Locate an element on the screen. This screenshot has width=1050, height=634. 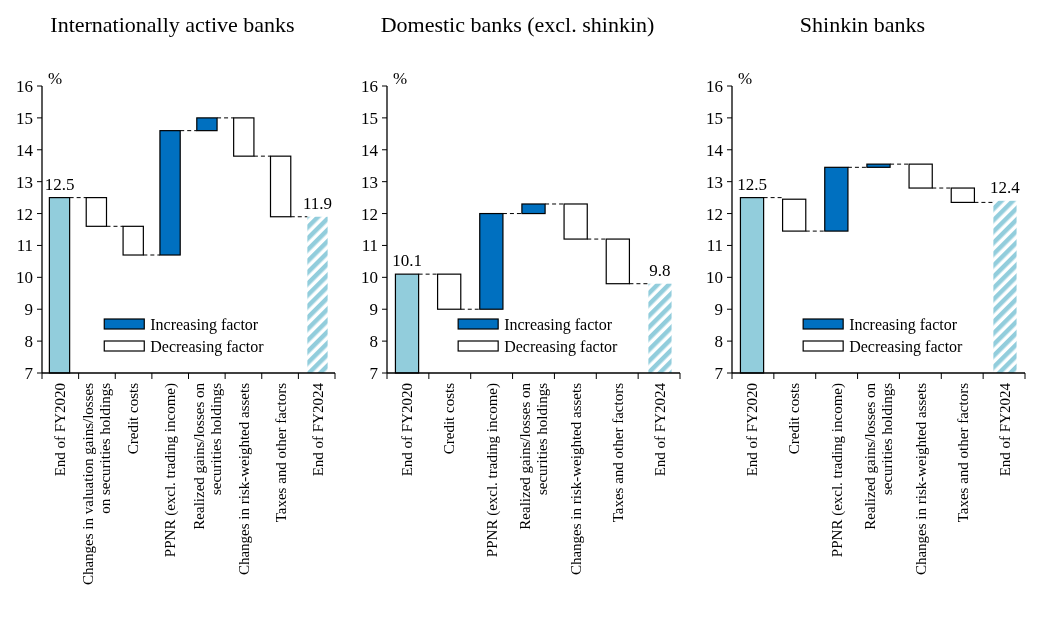
chart-title: Internationally active banks is located at coordinates (172, 24).